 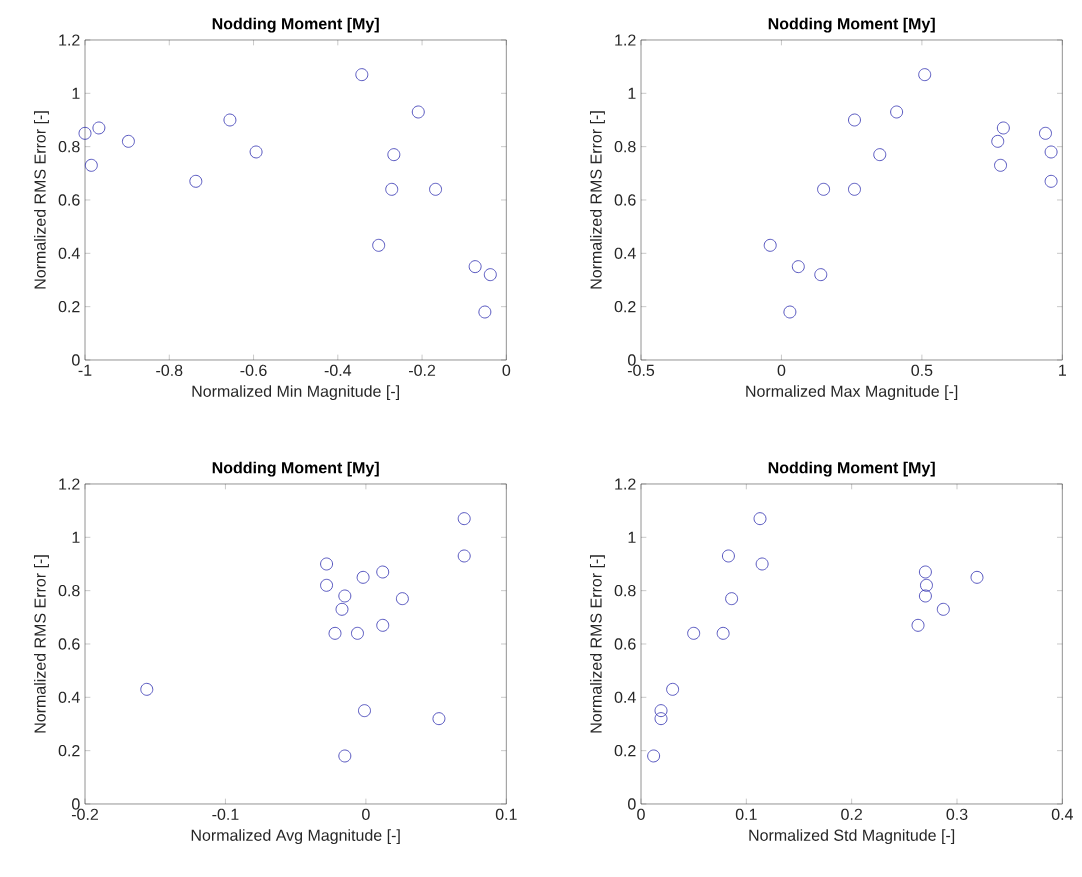 I want to click on x-tick-label: 0.1, so click(x=506, y=814).